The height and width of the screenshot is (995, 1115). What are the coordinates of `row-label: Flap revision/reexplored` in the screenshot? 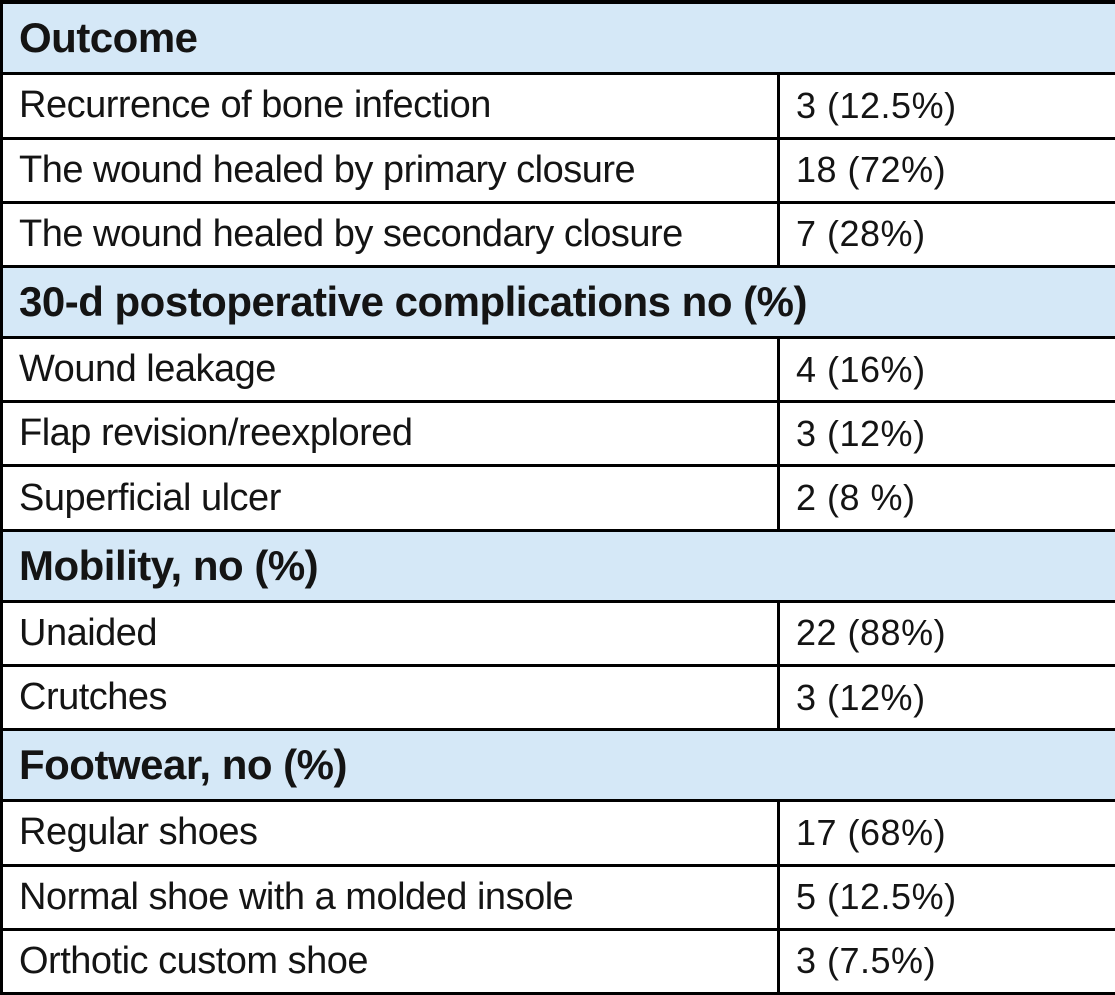 It's located at (390, 434).